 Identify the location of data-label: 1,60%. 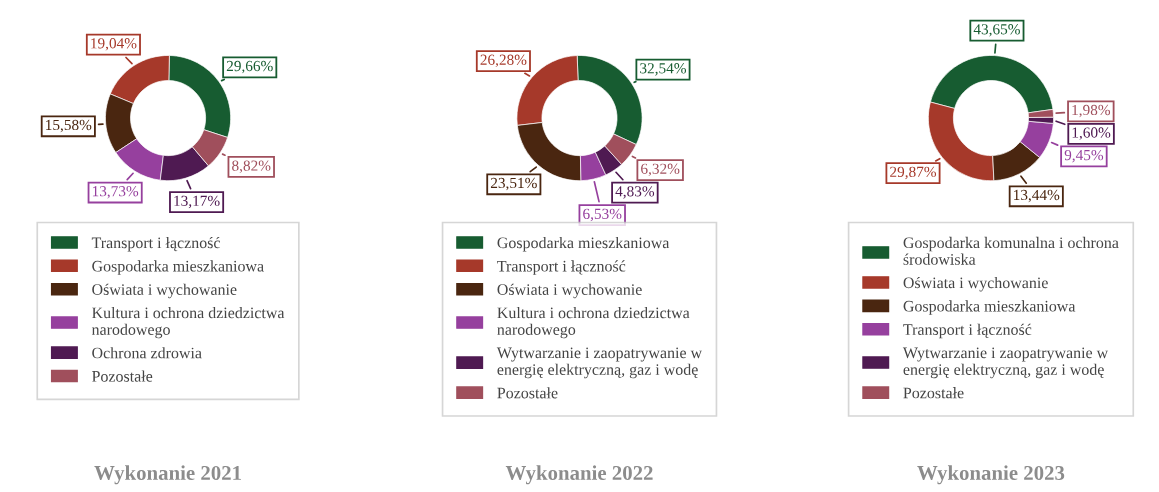
(1091, 133).